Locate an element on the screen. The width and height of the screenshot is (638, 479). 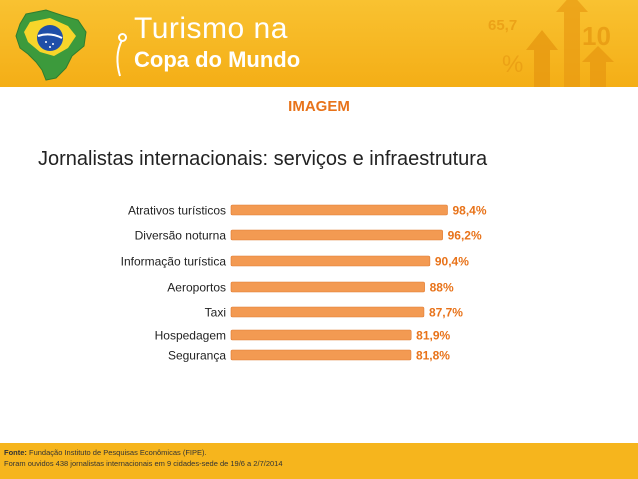
deco-number-2: 10 is located at coordinates (596, 36).